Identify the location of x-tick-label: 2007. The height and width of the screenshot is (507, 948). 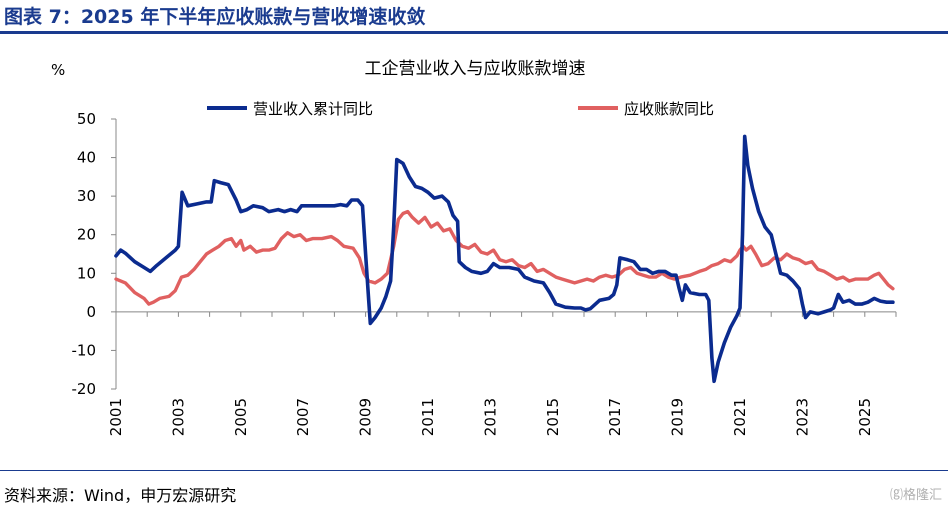
(303, 417).